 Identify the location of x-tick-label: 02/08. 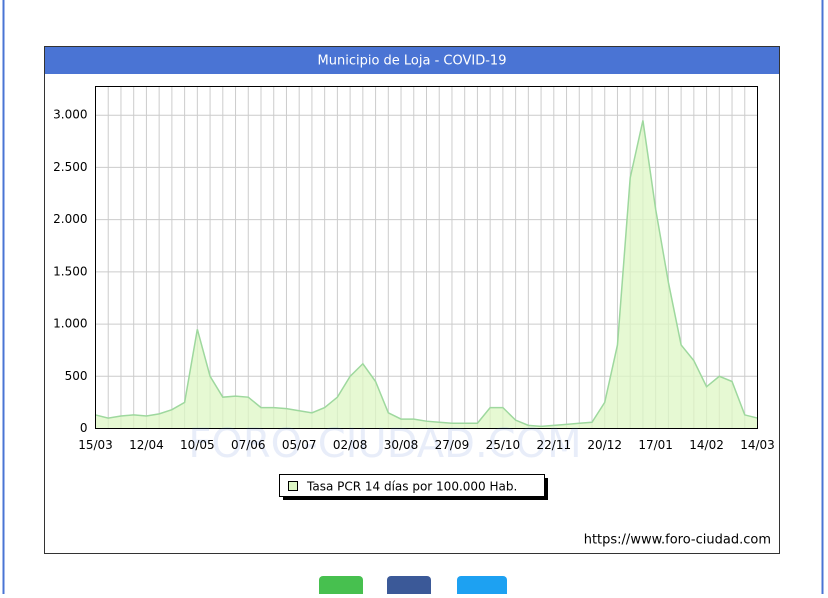
(350, 445).